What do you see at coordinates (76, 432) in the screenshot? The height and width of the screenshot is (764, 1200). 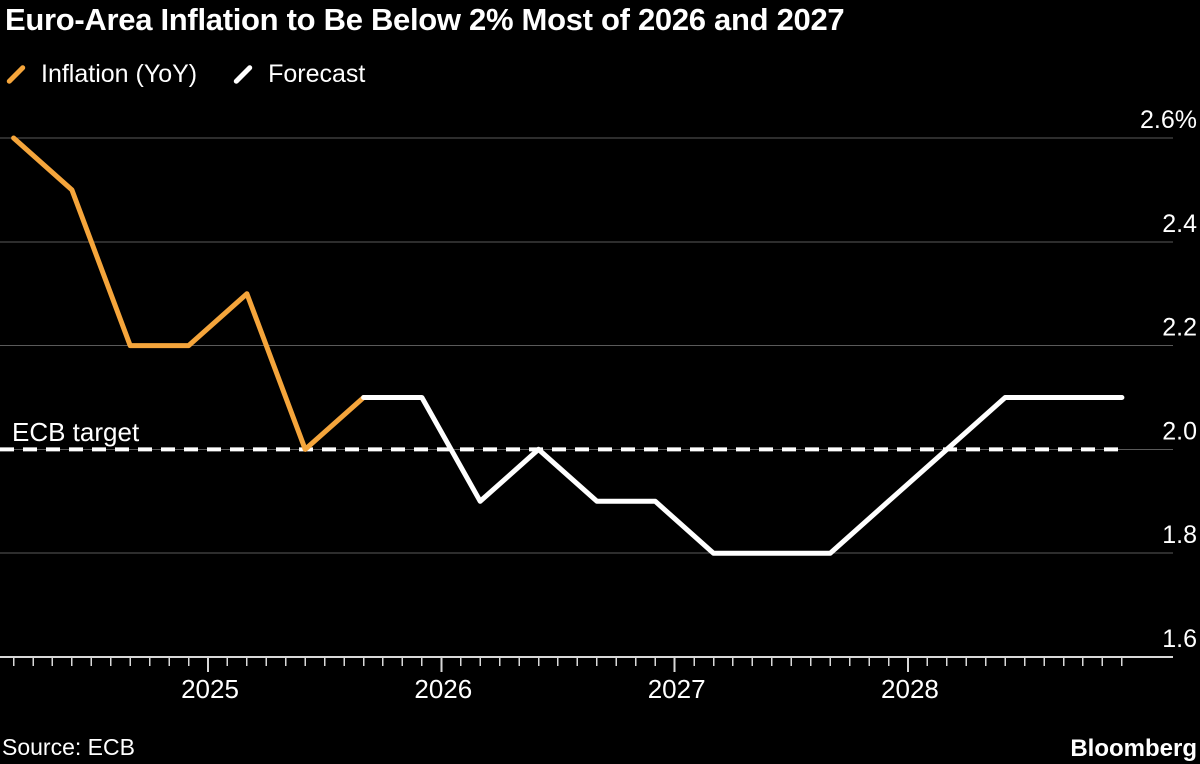 I see `ecb-target-label: ECB target` at bounding box center [76, 432].